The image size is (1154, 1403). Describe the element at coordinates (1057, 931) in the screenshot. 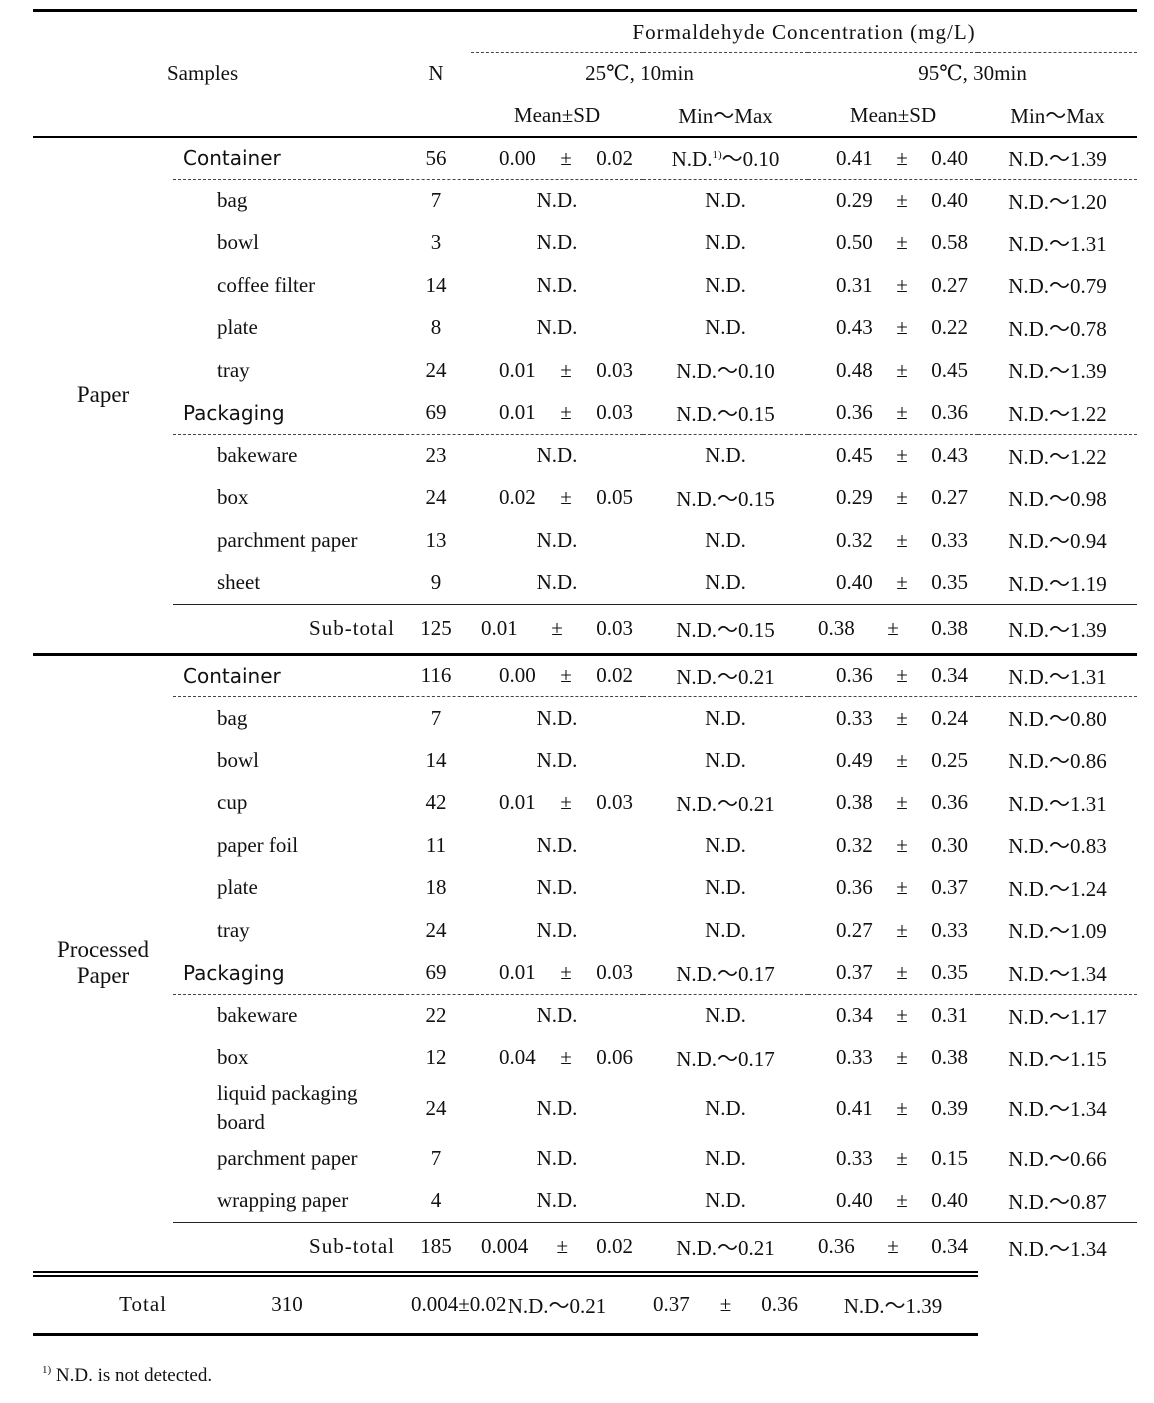

I see `cell-text: N.D.～1.09` at that location.